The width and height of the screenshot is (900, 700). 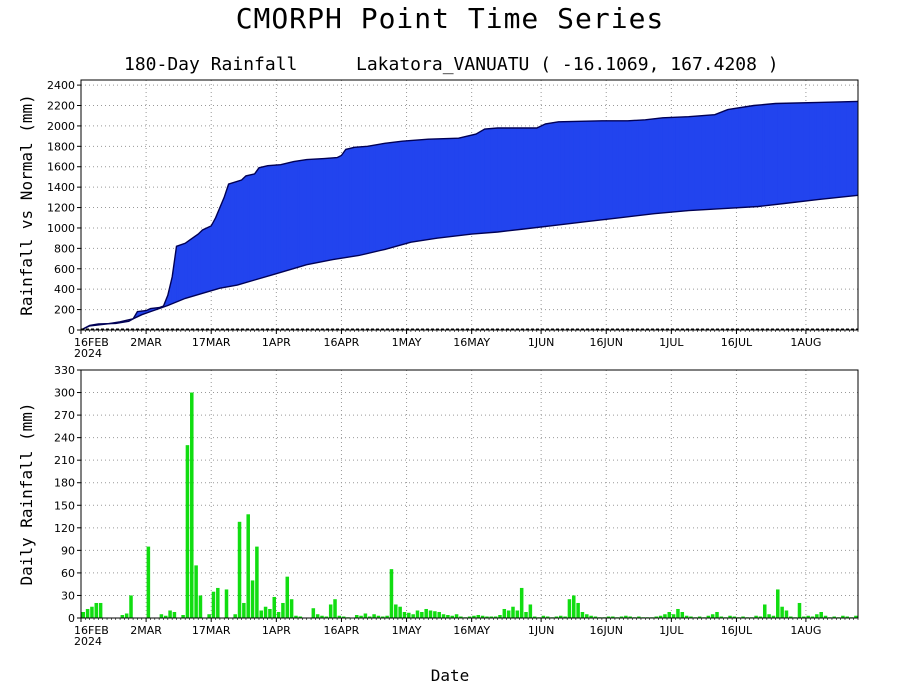 I want to click on x-tick-label: 16APR, so click(x=342, y=342).